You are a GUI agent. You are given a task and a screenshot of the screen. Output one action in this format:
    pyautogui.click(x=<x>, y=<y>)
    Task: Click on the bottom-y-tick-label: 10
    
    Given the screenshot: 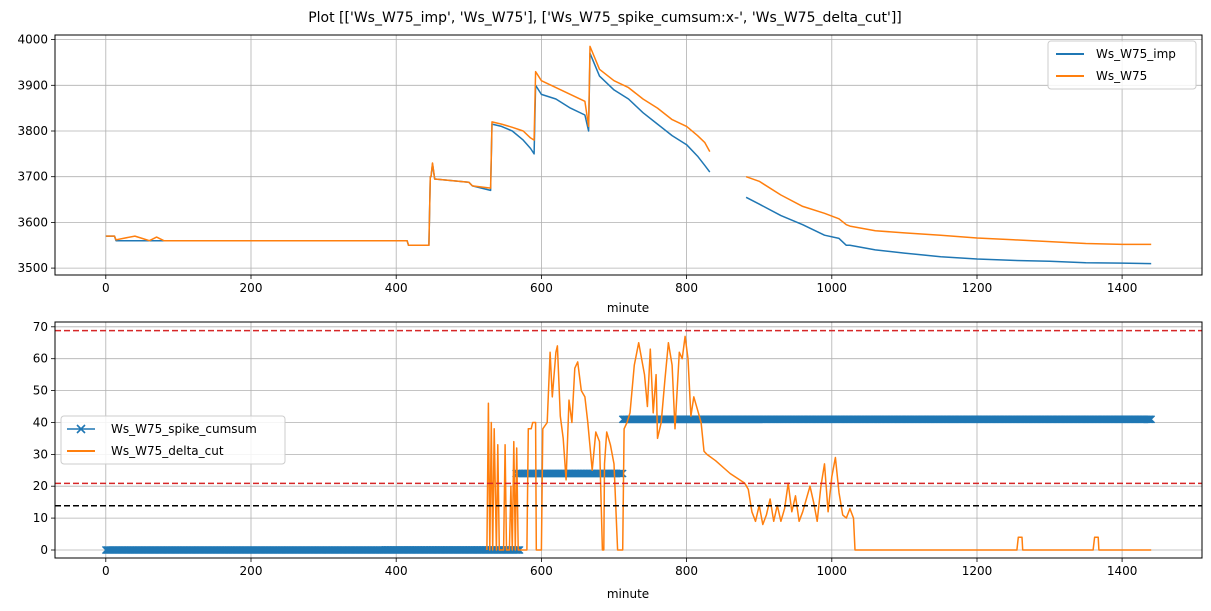 What is the action you would take?
    pyautogui.click(x=40, y=518)
    